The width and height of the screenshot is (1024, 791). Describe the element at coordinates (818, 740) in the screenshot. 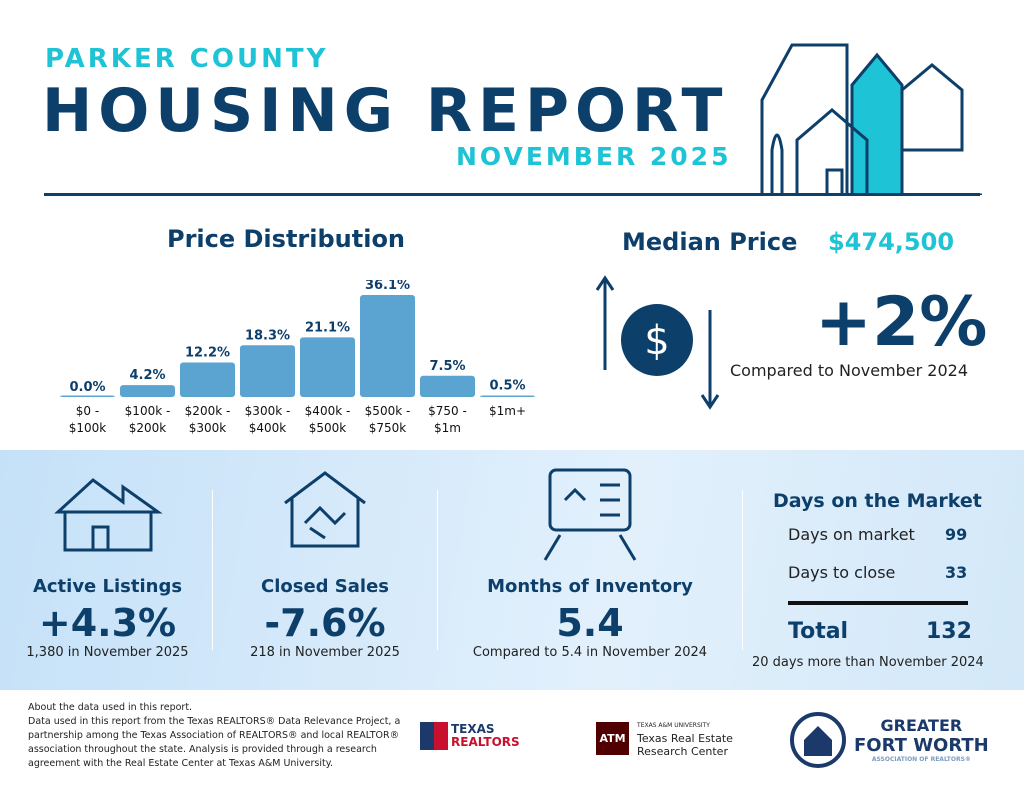

I see `gfw-mark-icon` at that location.